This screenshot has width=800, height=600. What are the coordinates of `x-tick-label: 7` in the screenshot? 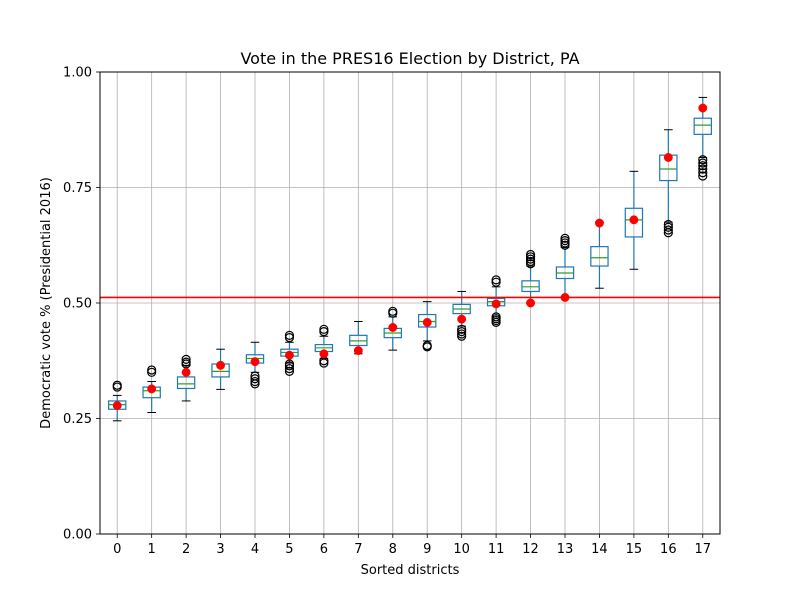 It's located at (358, 549).